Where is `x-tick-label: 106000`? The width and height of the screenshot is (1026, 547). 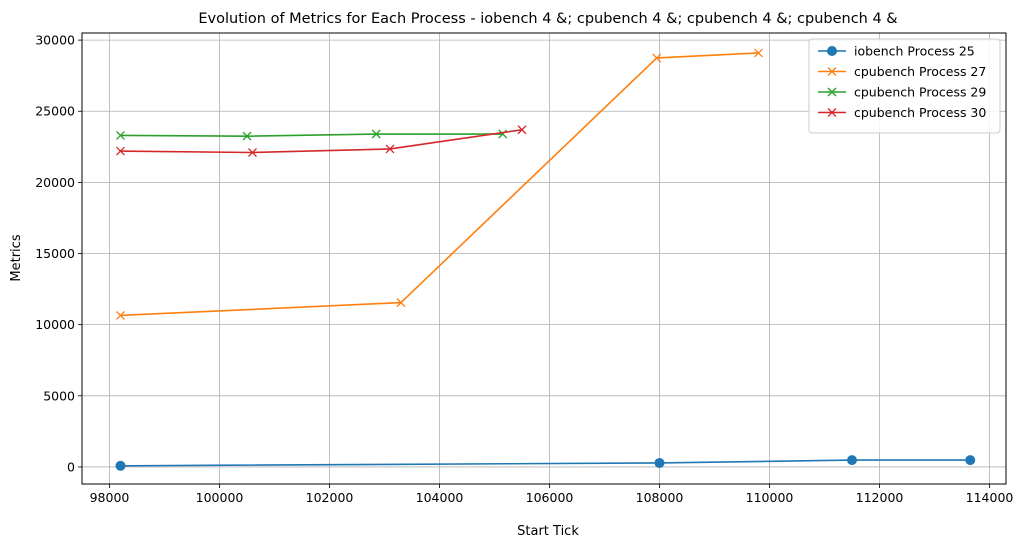
x-tick-label: 106000 is located at coordinates (550, 497).